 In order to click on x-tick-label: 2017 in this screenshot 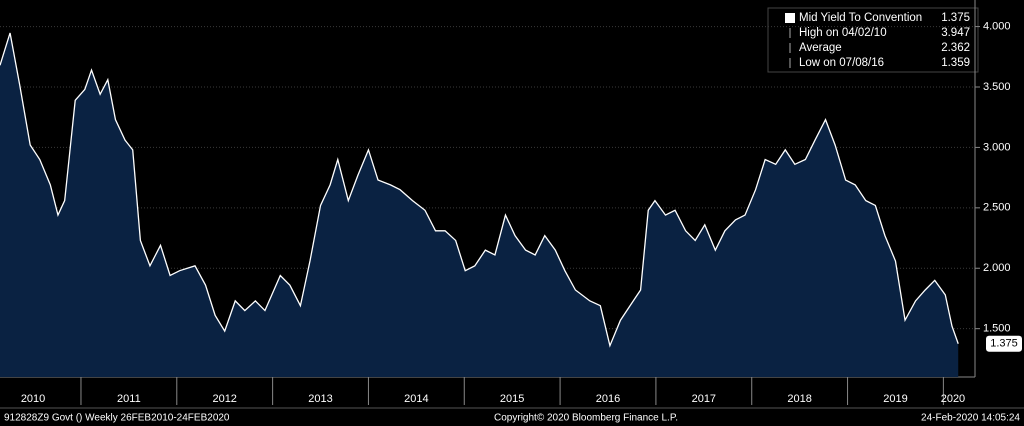, I will do `click(704, 399)`.